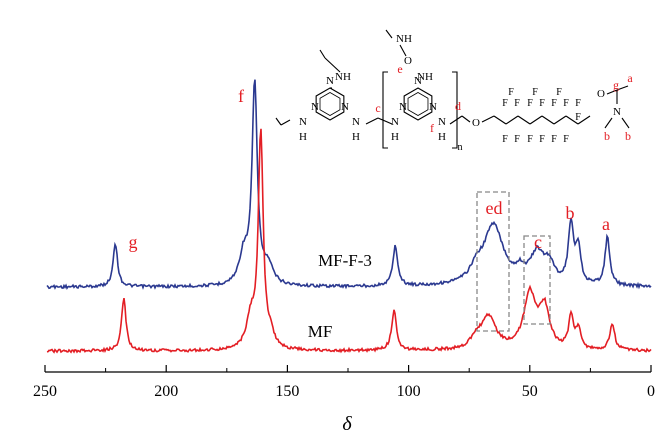 This screenshot has width=667, height=448. What do you see at coordinates (45, 391) in the screenshot?
I see `x-tick-label: 250` at bounding box center [45, 391].